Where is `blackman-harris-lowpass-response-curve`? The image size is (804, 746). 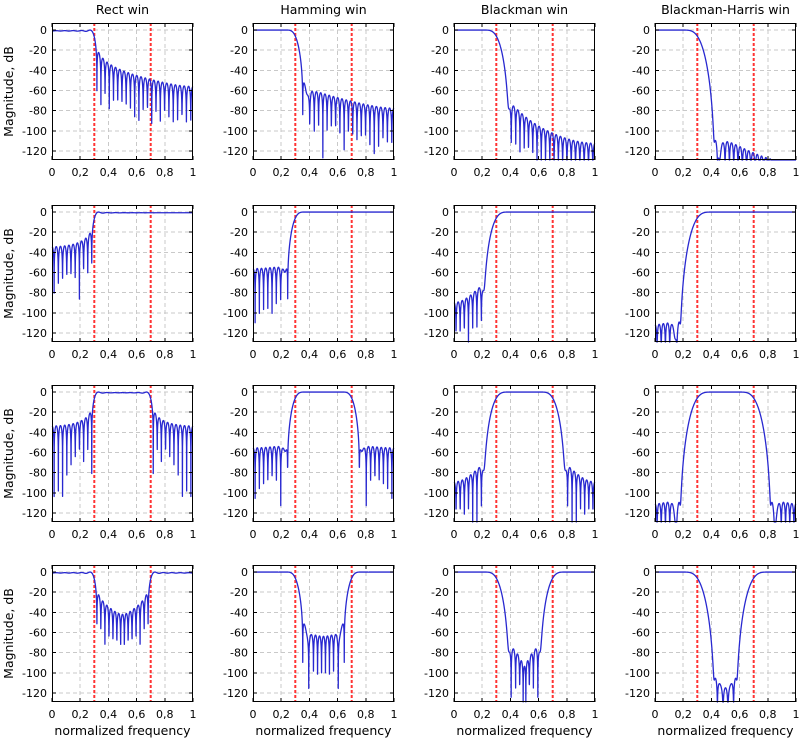 blackman-harris-lowpass-response-curve is located at coordinates (725, 95).